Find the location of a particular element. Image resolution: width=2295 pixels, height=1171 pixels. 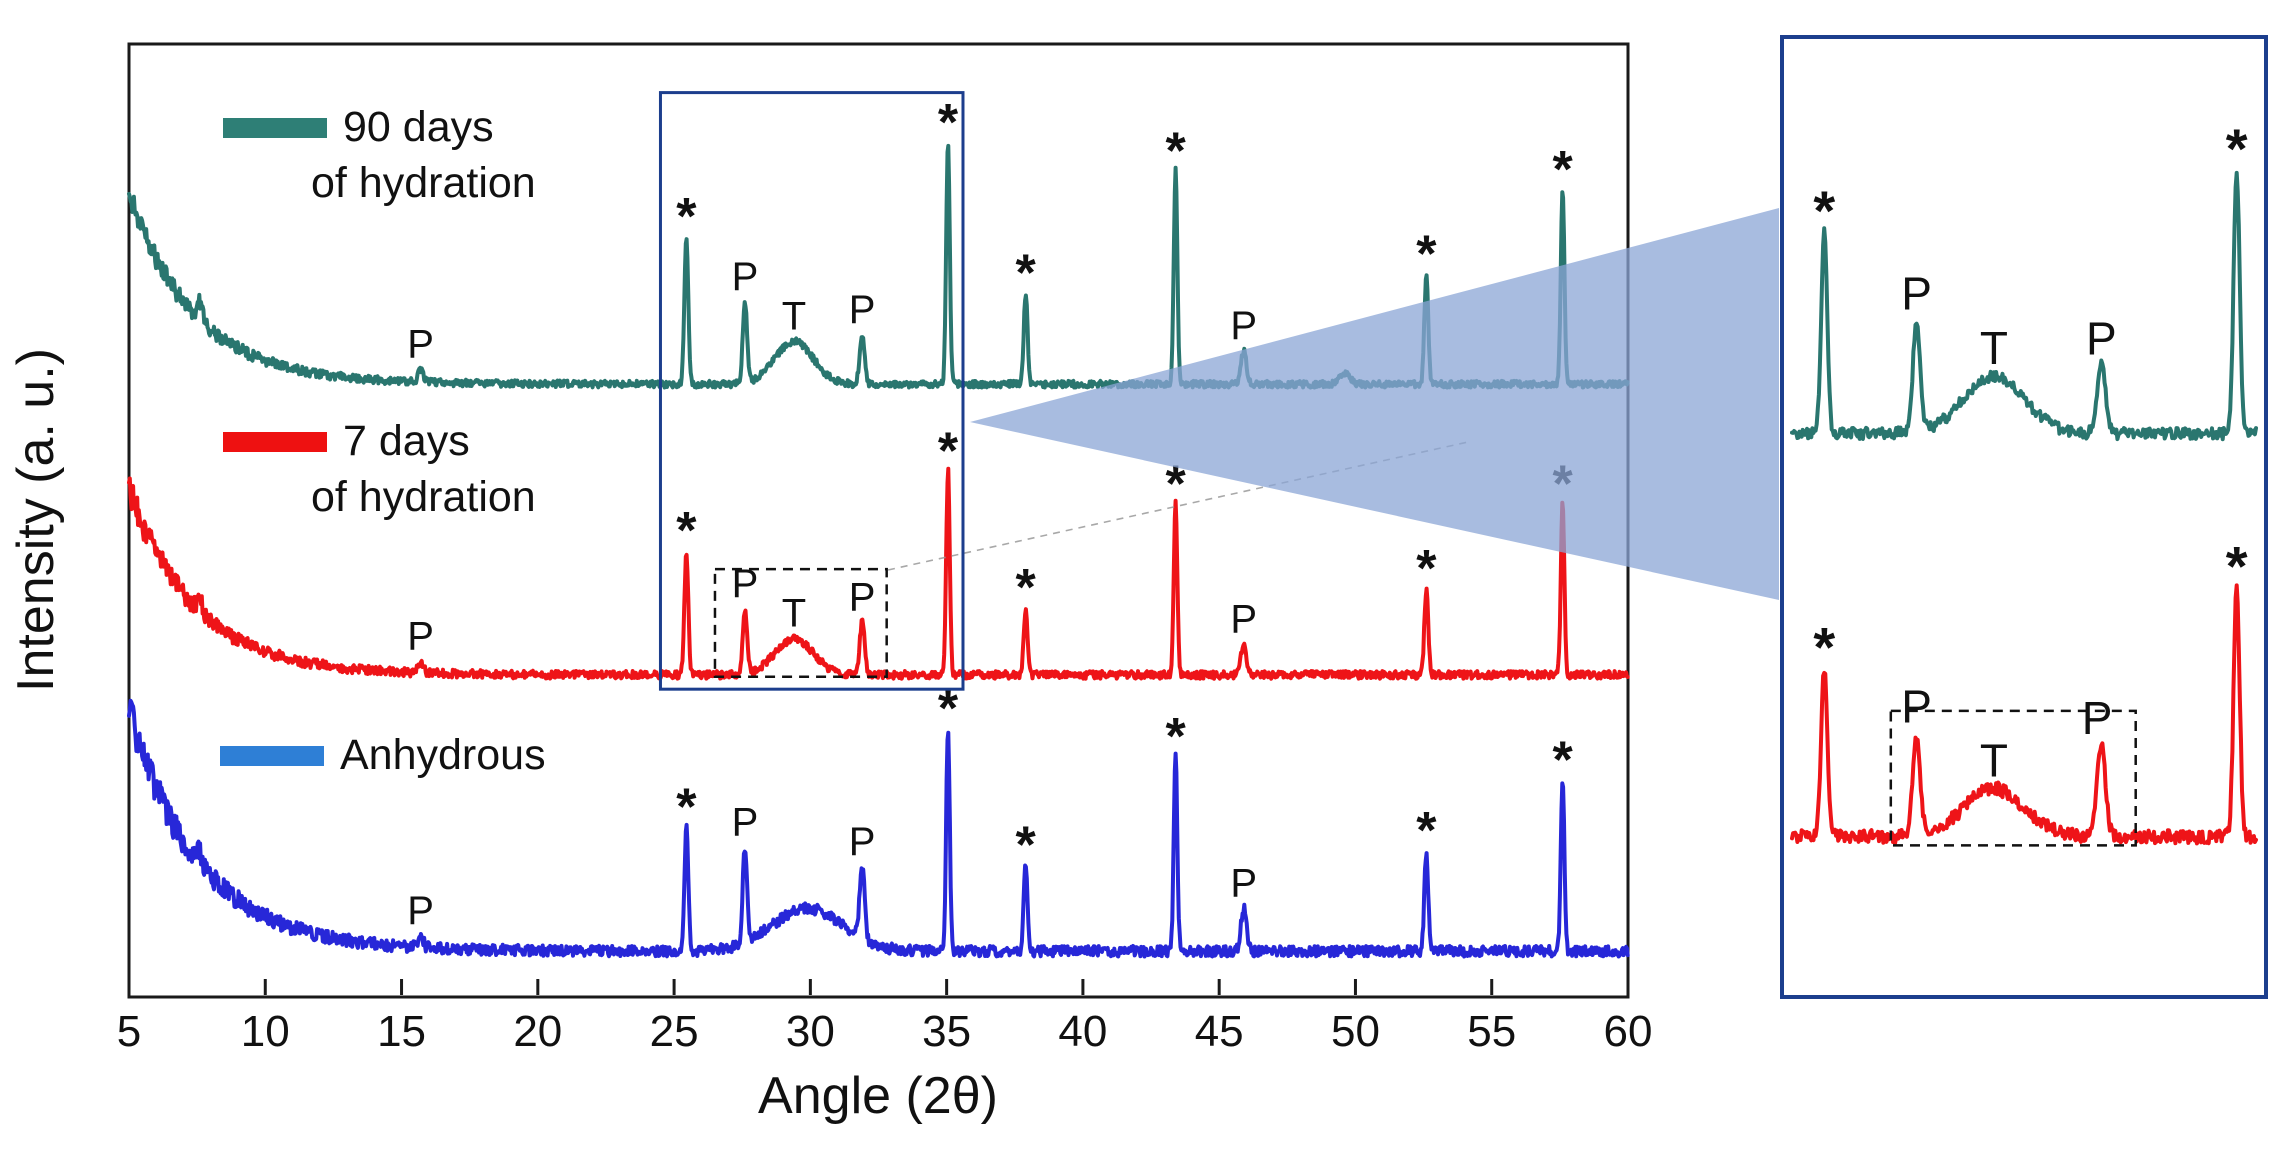

x-tick-label: 45 is located at coordinates (1219, 1031).